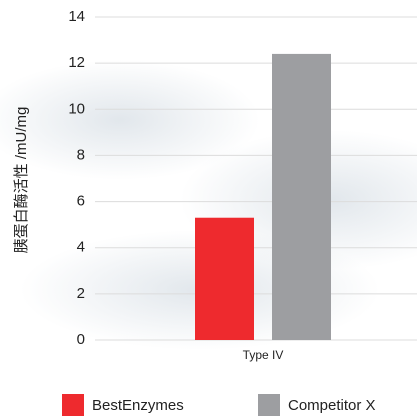  I want to click on y-tick-label: 10, so click(76, 108).